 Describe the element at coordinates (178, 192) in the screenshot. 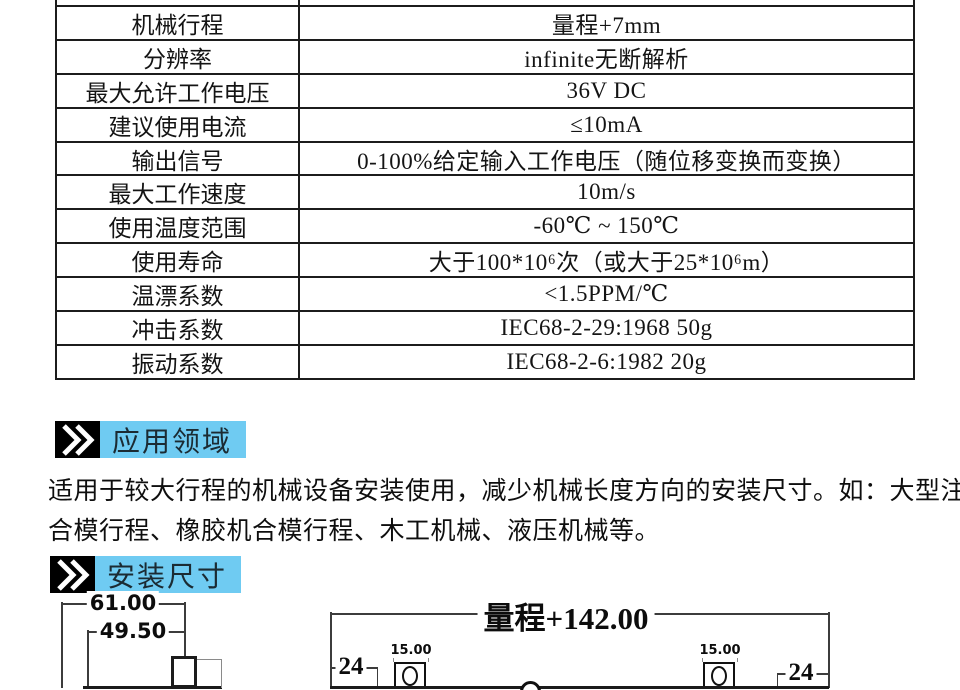

I see `spec-label: 最大工作速度` at that location.